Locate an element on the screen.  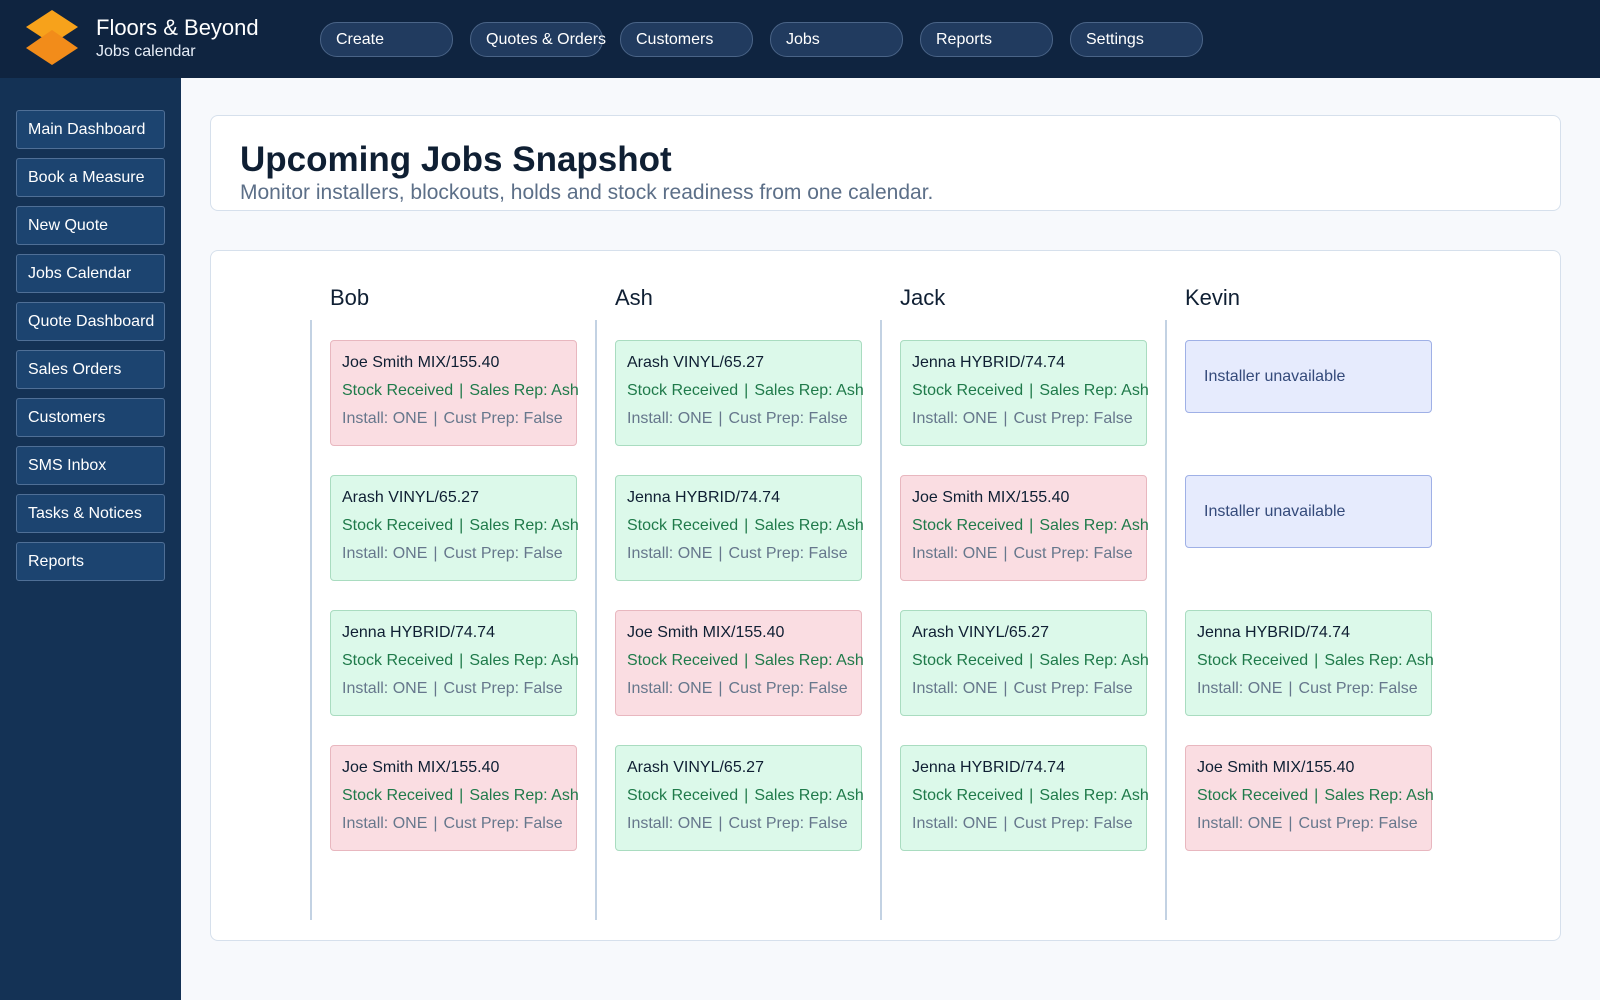
sidebar-item-tasks-notices: Tasks & Notices is located at coordinates (90, 513).